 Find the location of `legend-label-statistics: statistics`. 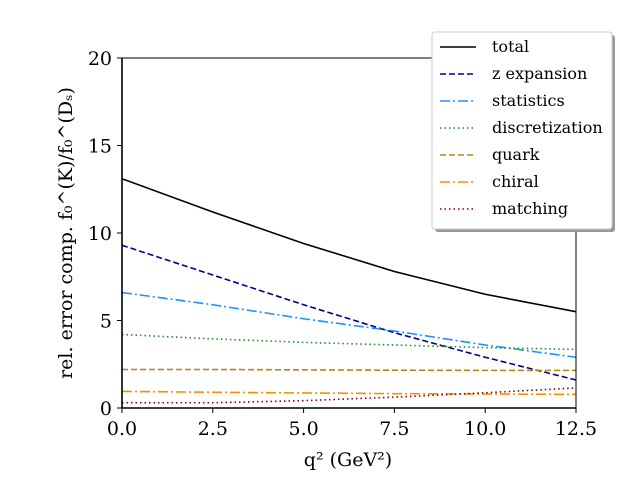

legend-label-statistics: statistics is located at coordinates (528, 100).